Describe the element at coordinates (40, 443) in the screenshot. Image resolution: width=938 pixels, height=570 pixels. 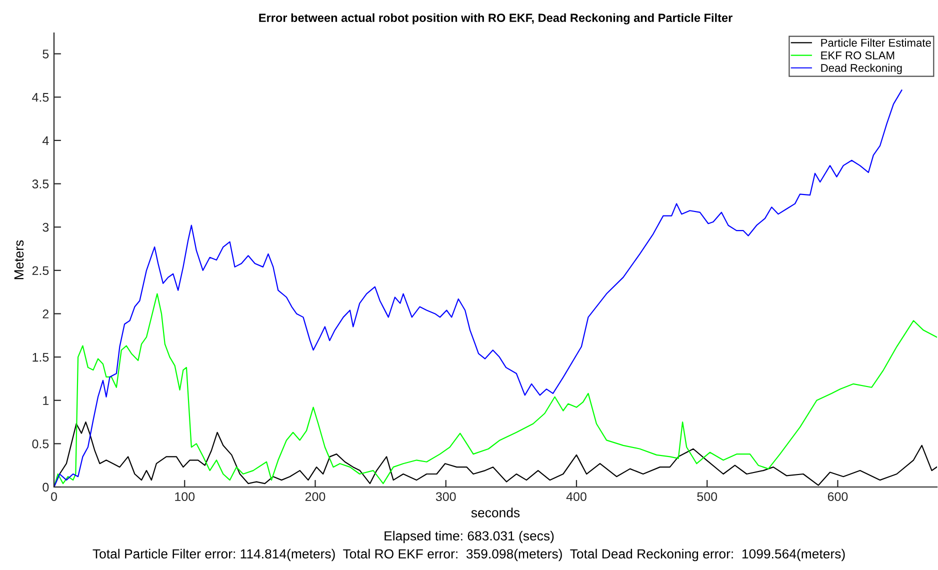
I see `y-tick-label: 0.5` at that location.